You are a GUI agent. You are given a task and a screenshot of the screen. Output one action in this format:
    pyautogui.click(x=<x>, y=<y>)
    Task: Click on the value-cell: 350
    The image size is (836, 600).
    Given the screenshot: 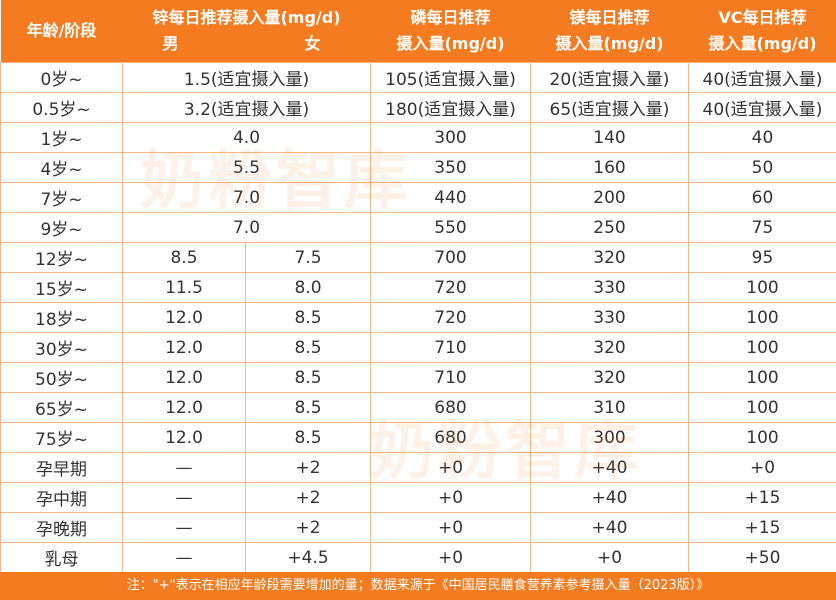 What is the action you would take?
    pyautogui.click(x=450, y=167)
    